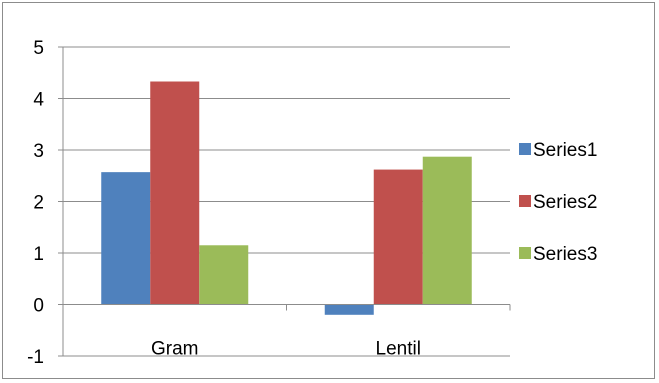 The height and width of the screenshot is (383, 659). Describe the element at coordinates (38, 151) in the screenshot. I see `y-tick-label: 3` at that location.